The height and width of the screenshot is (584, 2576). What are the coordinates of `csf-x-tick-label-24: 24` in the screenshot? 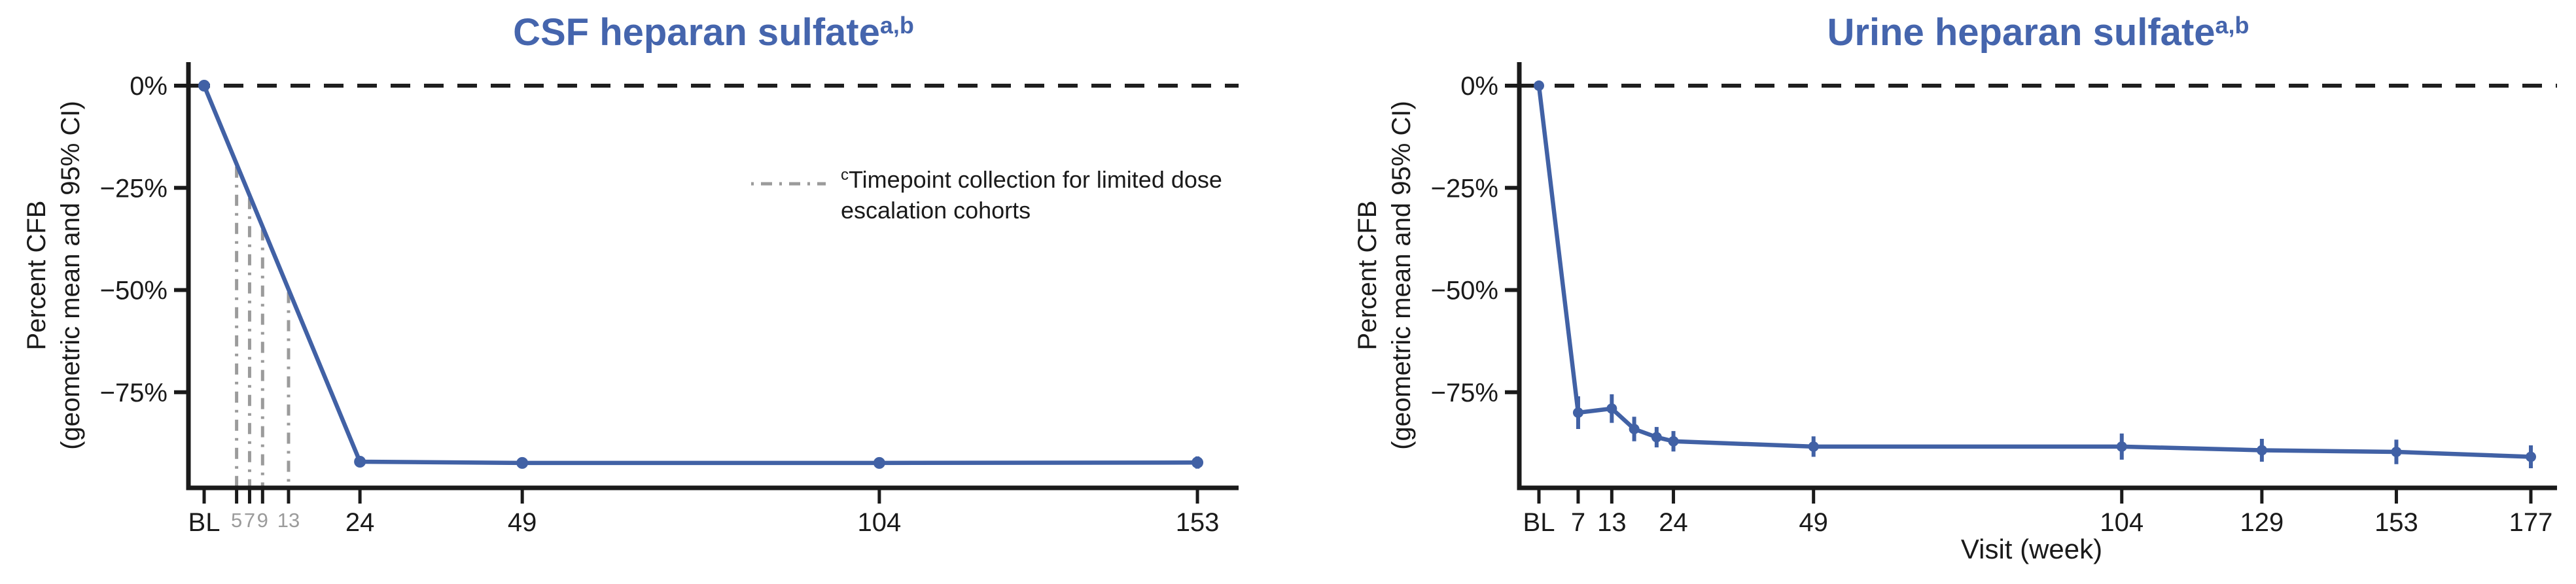 It's located at (360, 522).